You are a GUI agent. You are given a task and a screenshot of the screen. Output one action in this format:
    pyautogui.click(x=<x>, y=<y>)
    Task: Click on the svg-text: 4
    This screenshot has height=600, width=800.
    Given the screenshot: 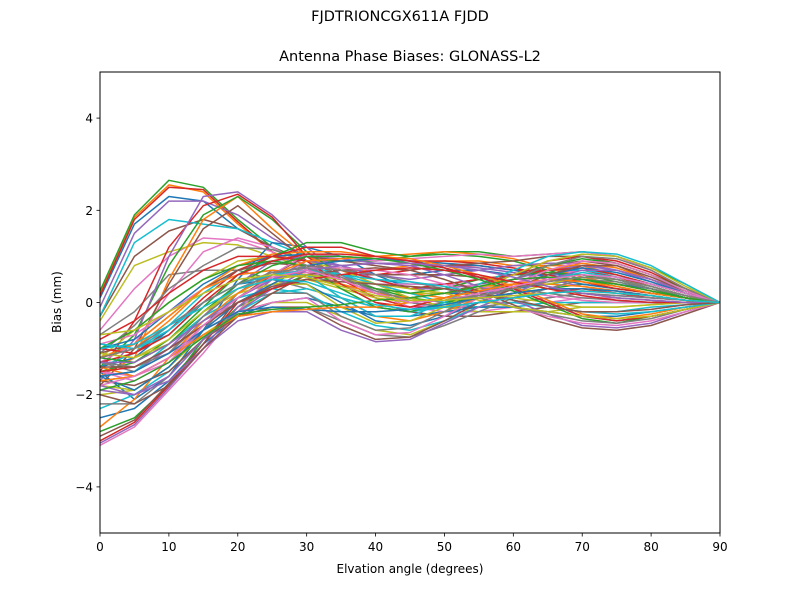 What is the action you would take?
    pyautogui.click(x=89, y=119)
    